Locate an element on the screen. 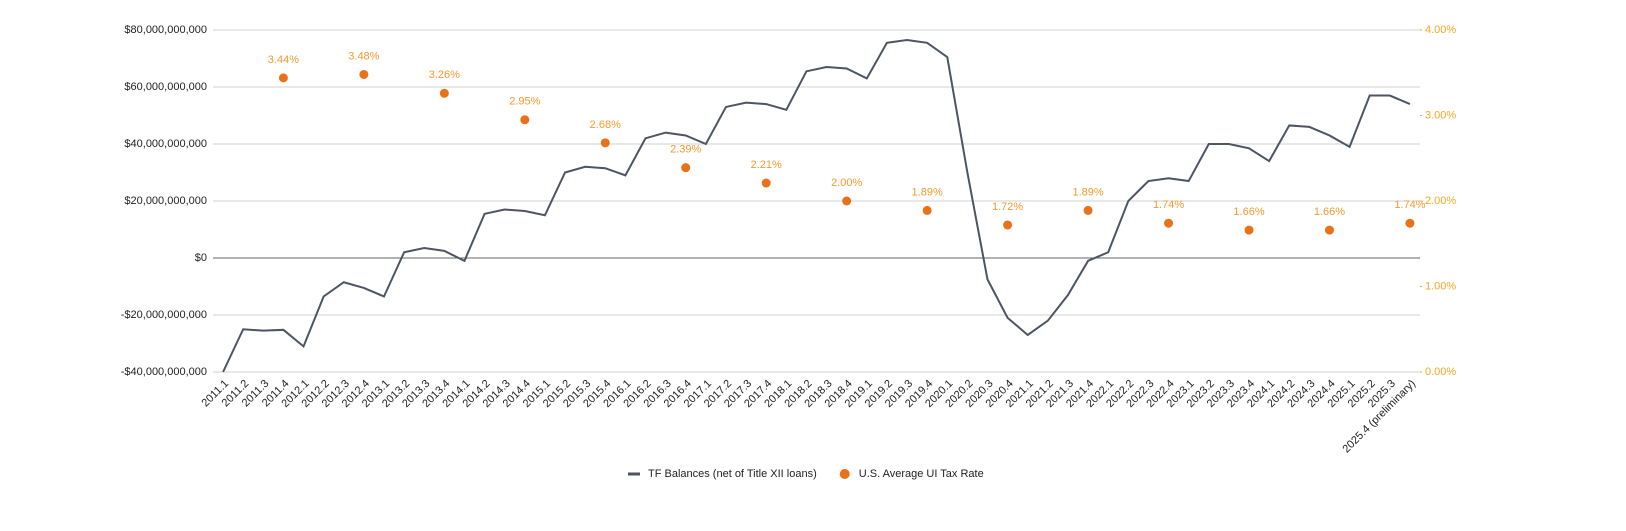 The width and height of the screenshot is (1626, 531). y2-tick-label: 2.00% is located at coordinates (1440, 201).